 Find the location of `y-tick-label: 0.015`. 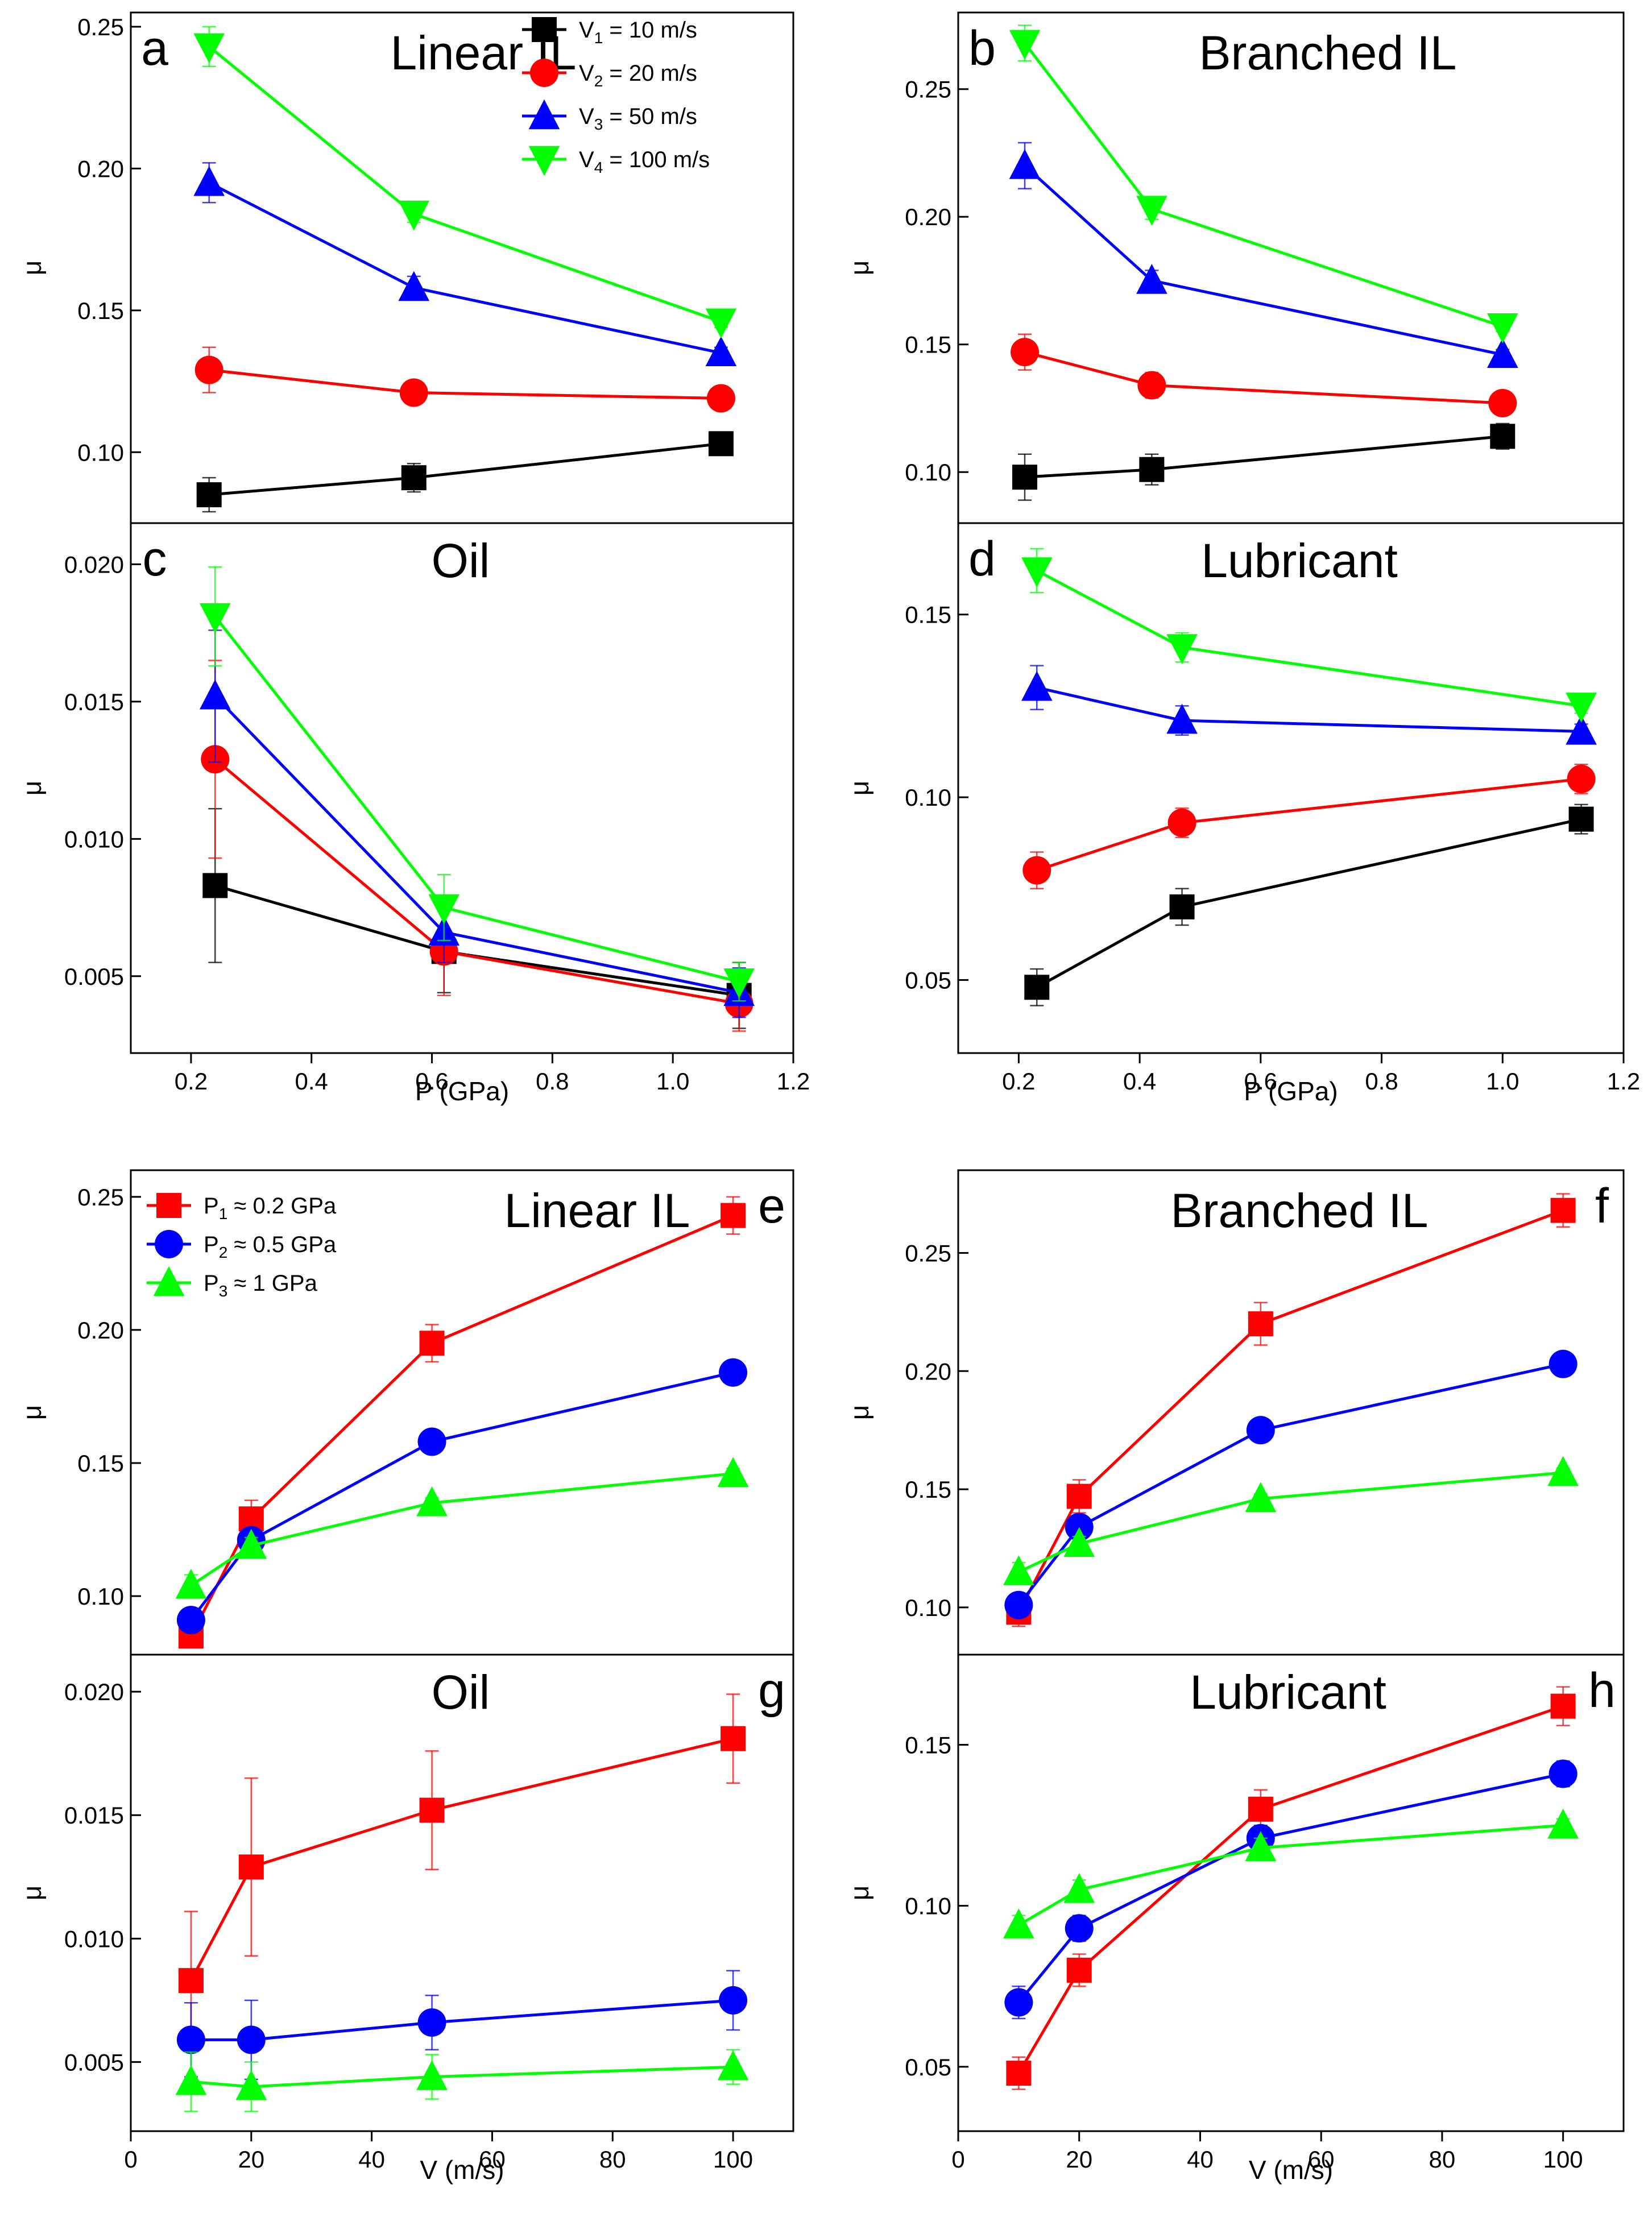

y-tick-label: 0.015 is located at coordinates (94, 1815).